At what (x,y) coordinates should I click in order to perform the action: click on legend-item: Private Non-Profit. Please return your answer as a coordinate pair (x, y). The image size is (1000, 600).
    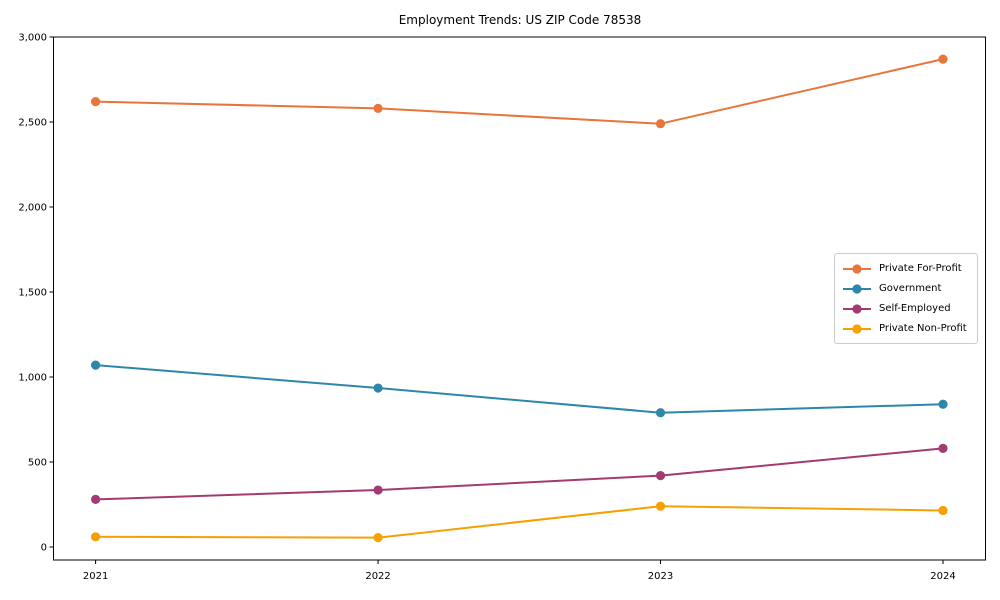
    Looking at the image, I should click on (906, 328).